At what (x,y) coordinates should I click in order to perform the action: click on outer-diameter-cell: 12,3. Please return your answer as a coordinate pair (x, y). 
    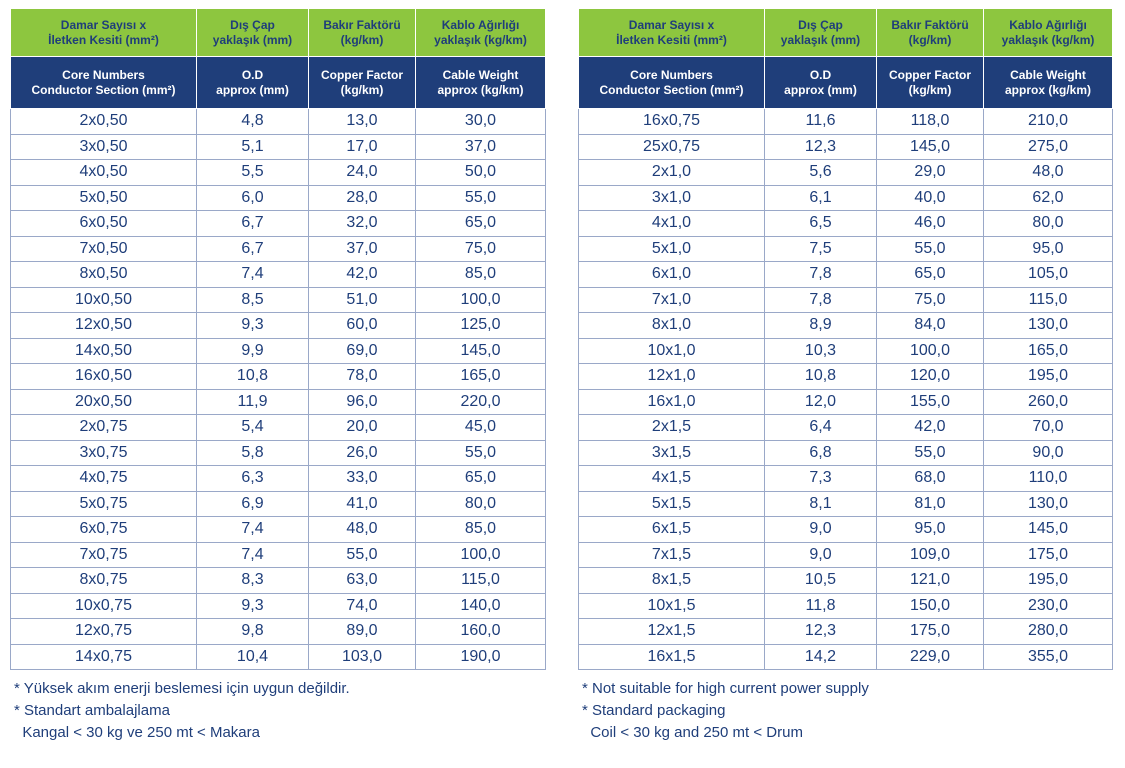
    Looking at the image, I should click on (820, 631).